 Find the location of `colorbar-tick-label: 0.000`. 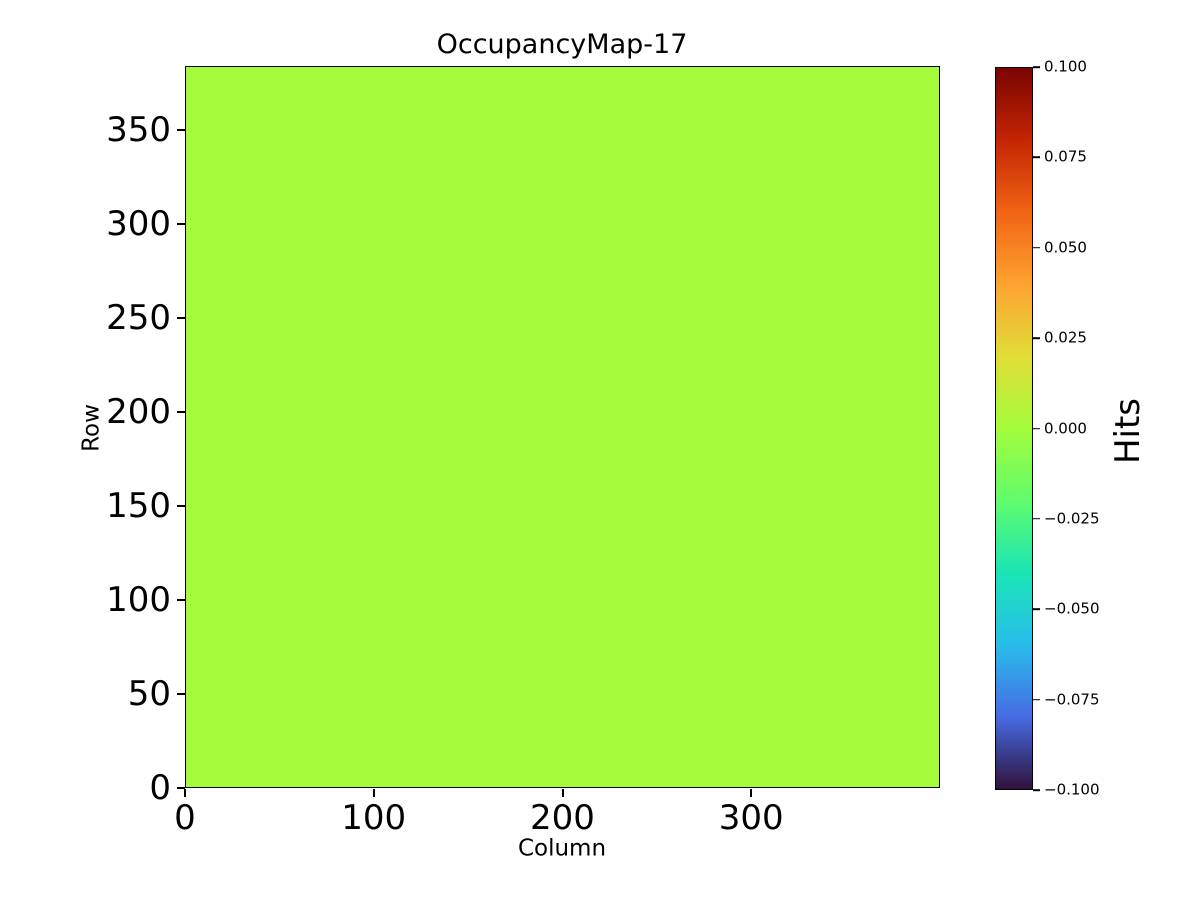

colorbar-tick-label: 0.000 is located at coordinates (1065, 428).